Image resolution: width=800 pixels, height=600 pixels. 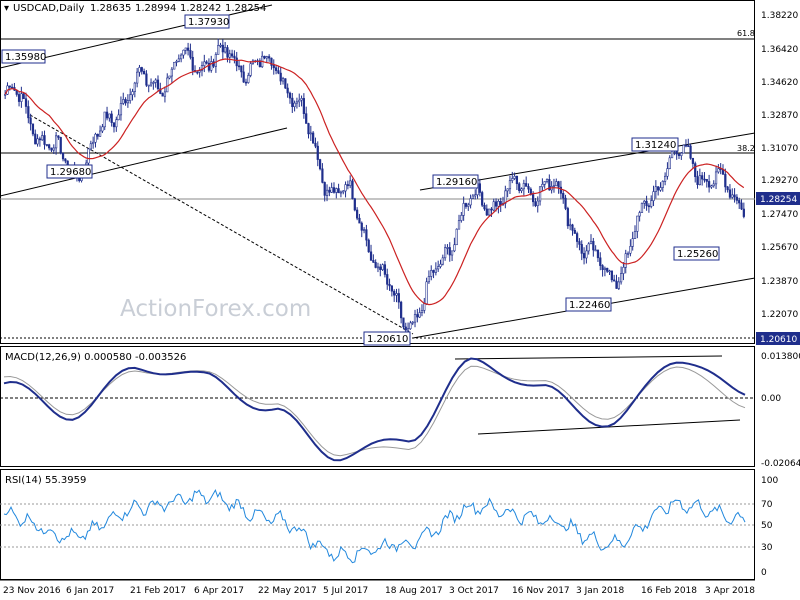 I want to click on price-tick: 1.27470, so click(x=779, y=215).